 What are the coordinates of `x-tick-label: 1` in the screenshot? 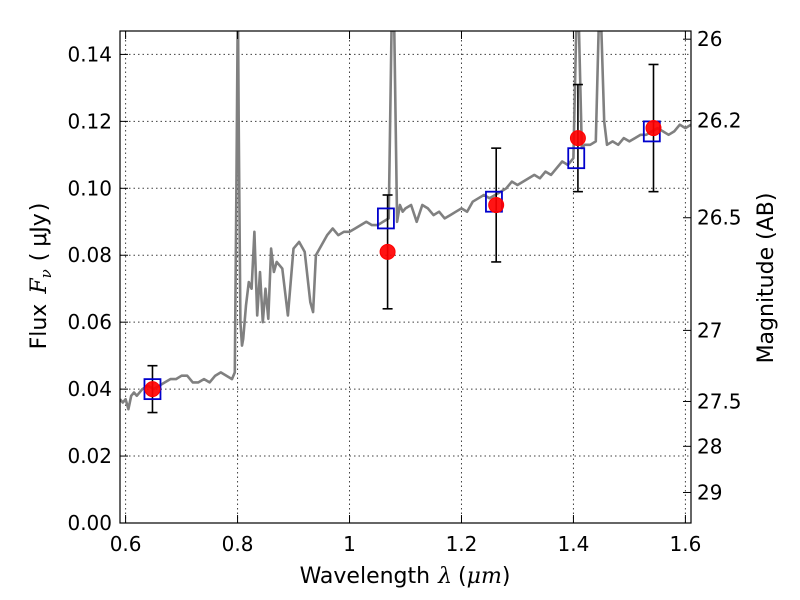 It's located at (349, 544).